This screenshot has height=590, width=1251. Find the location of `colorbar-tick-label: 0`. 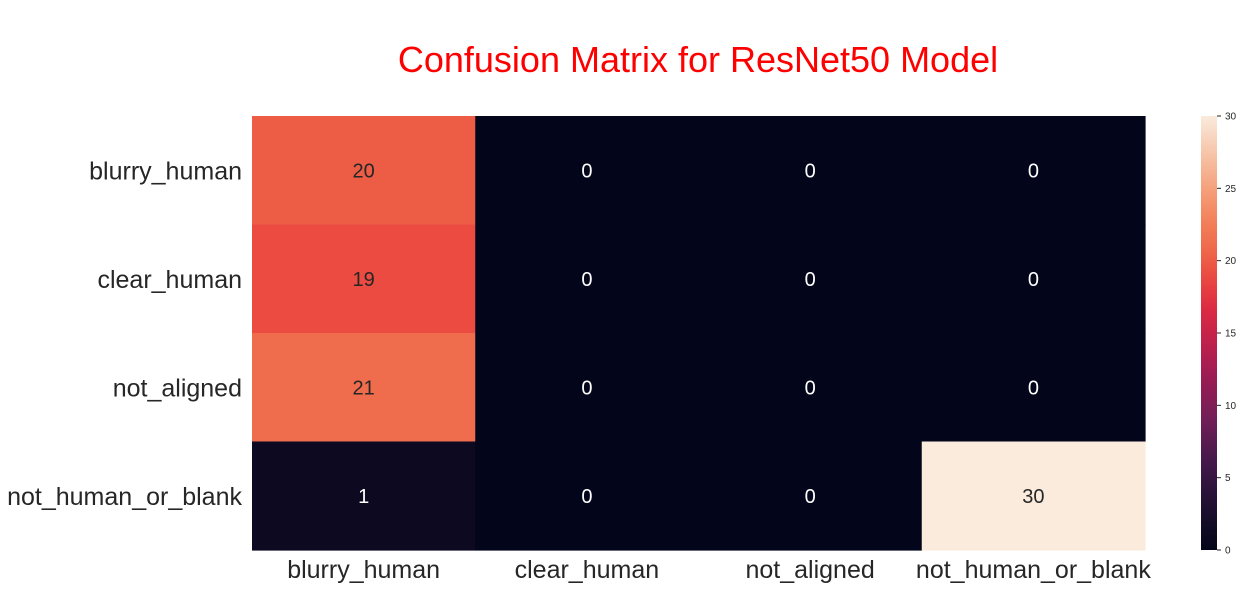

colorbar-tick-label: 0 is located at coordinates (1228, 551).